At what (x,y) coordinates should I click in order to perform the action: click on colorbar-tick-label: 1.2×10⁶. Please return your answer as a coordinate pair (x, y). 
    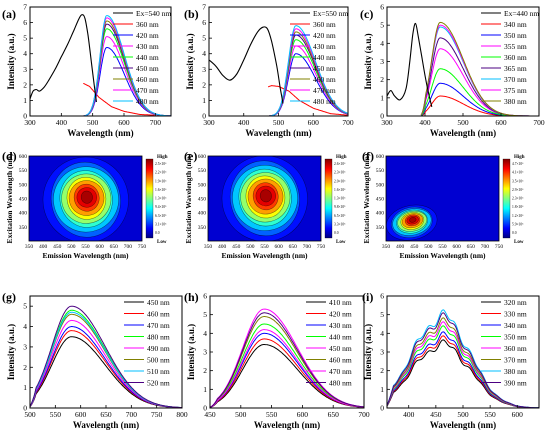
    Looking at the image, I should click on (518, 216).